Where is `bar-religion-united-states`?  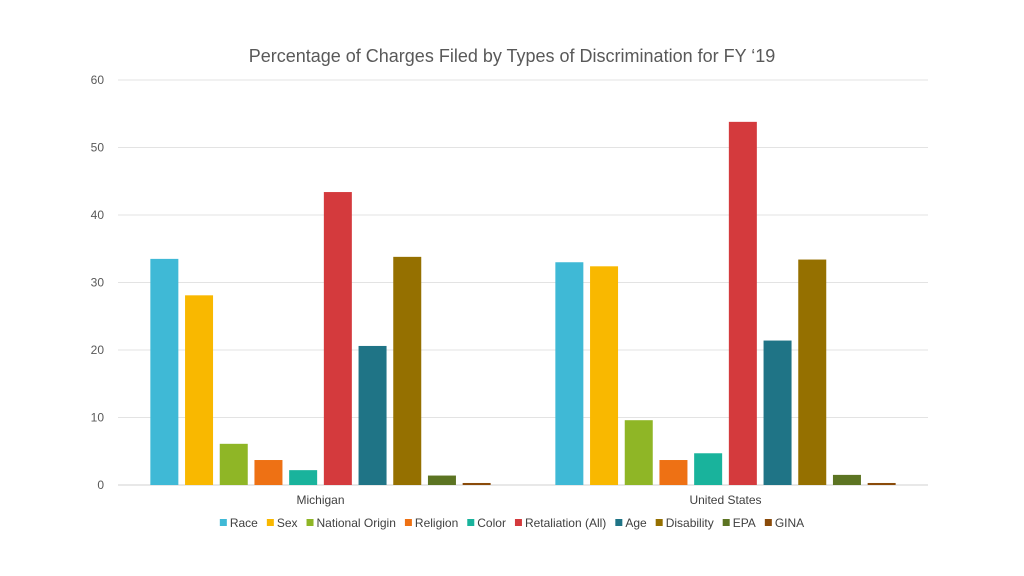 bar-religion-united-states is located at coordinates (673, 472).